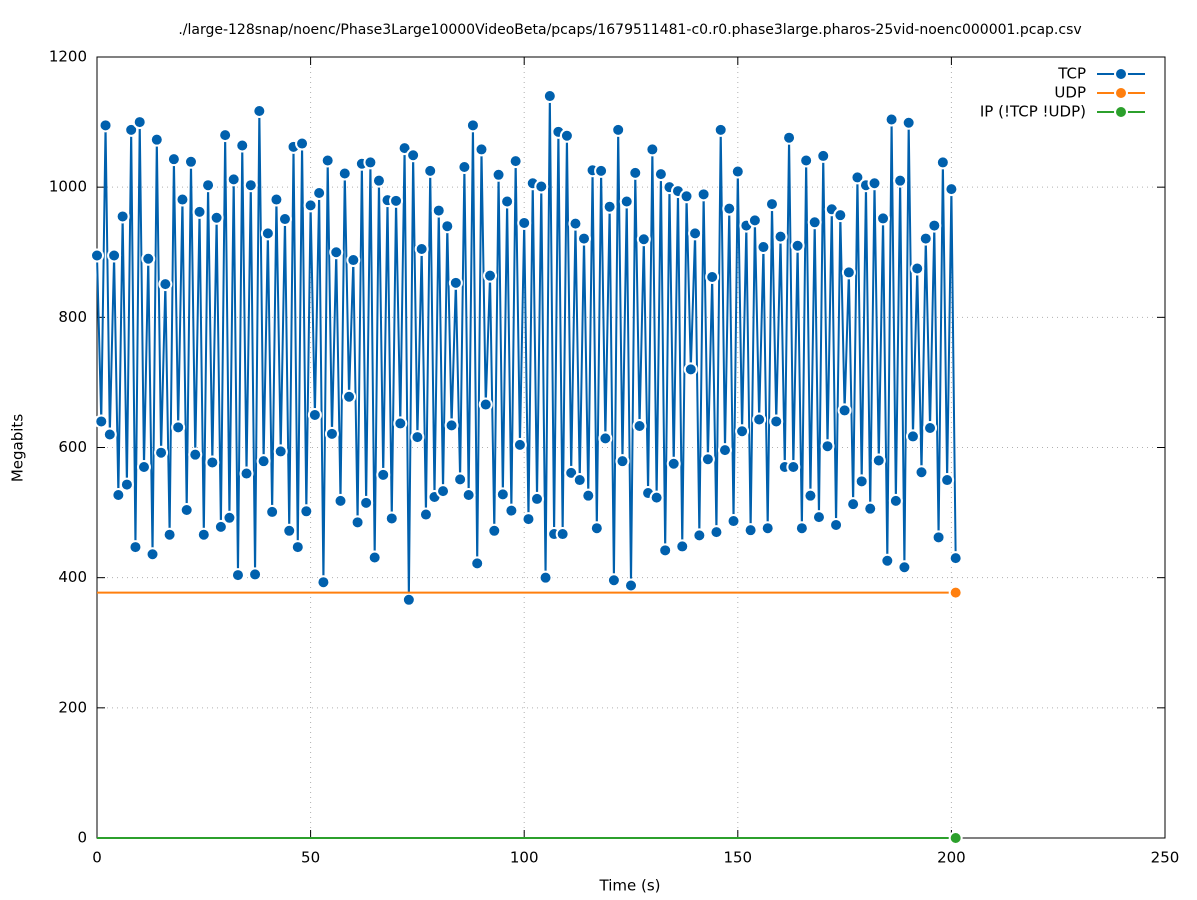 This screenshot has height=900, width=1197. Describe the element at coordinates (68, 57) in the screenshot. I see `y-tick-label: 1200` at that location.